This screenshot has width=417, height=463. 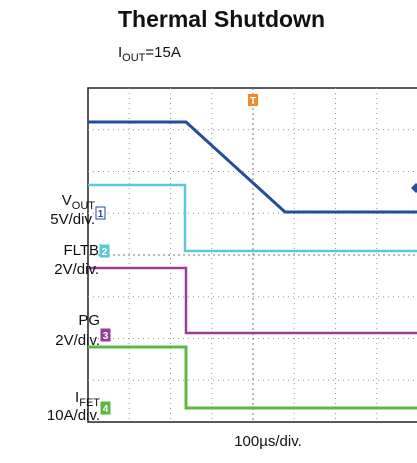 I want to click on condition-main: I, so click(x=120, y=52).